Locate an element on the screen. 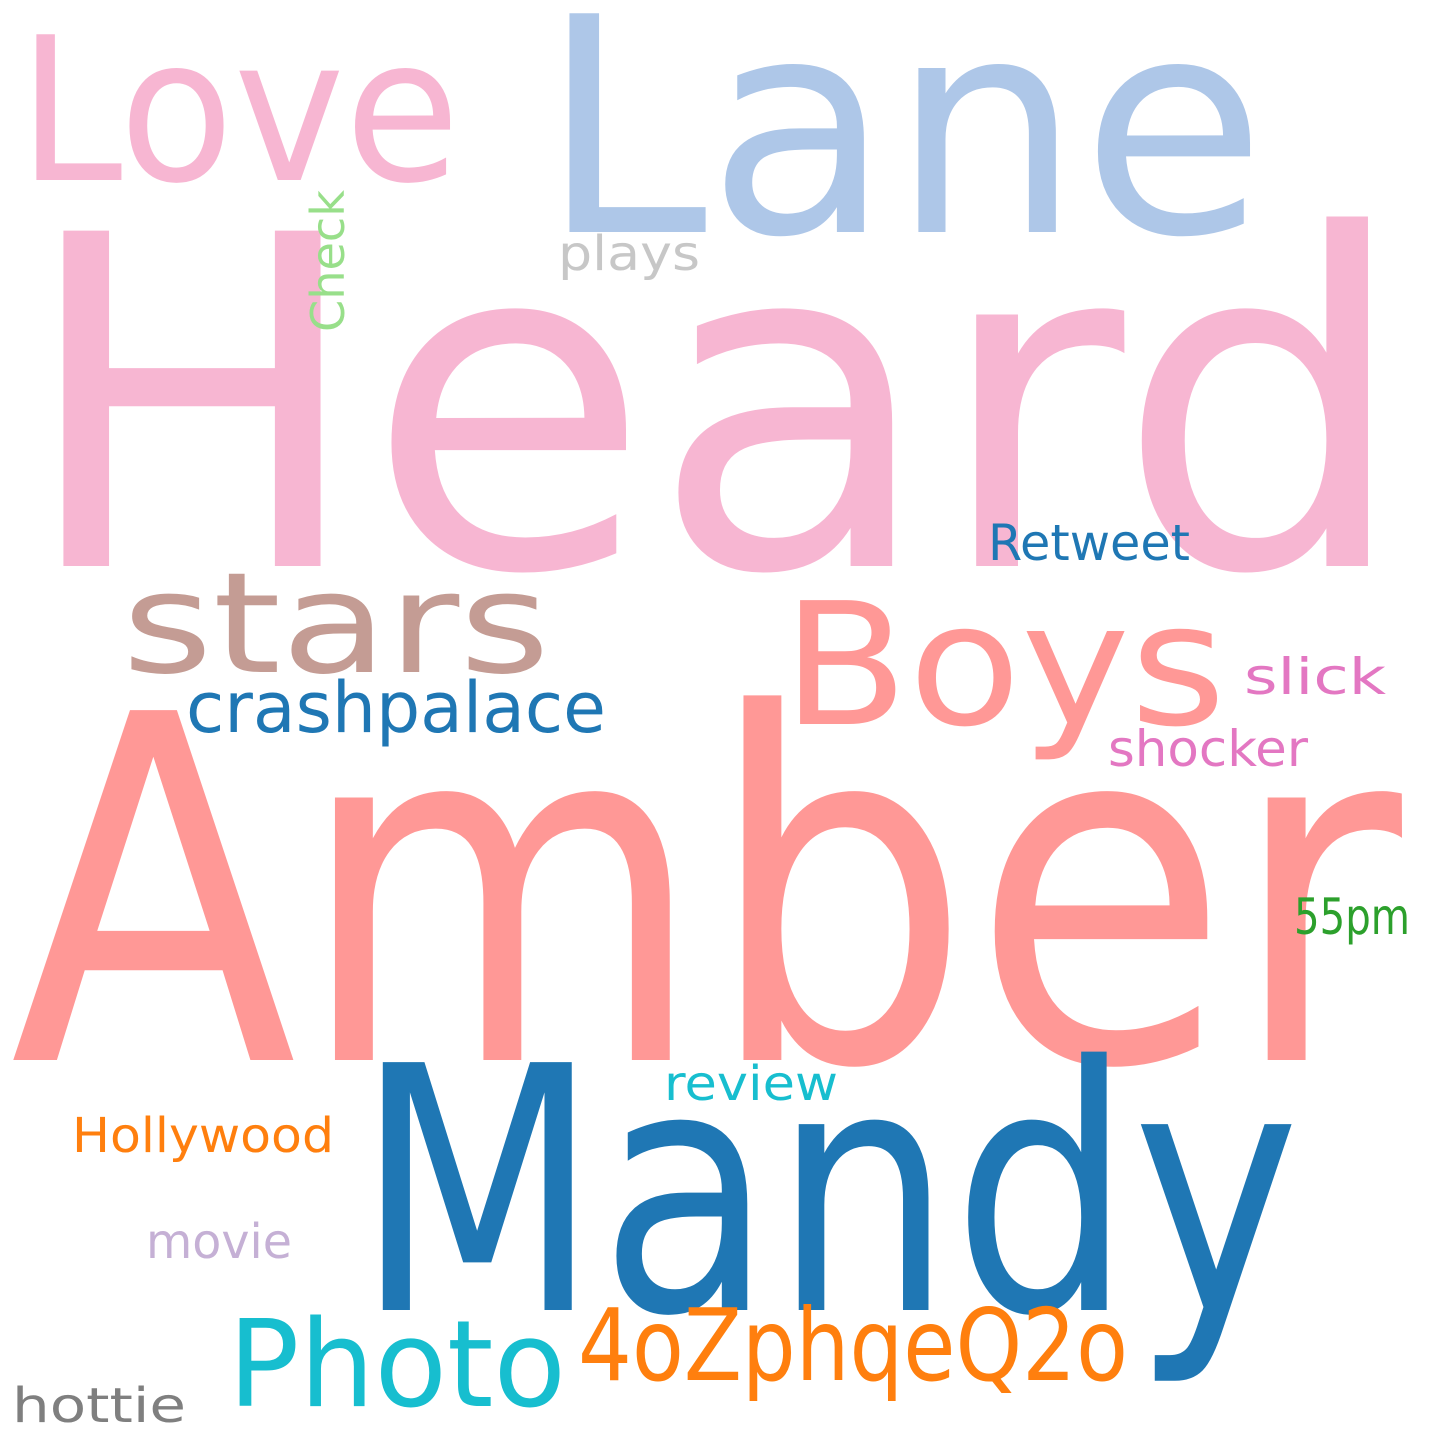 The image size is (1440, 1440). word-shocker: shocker is located at coordinates (1208, 749).